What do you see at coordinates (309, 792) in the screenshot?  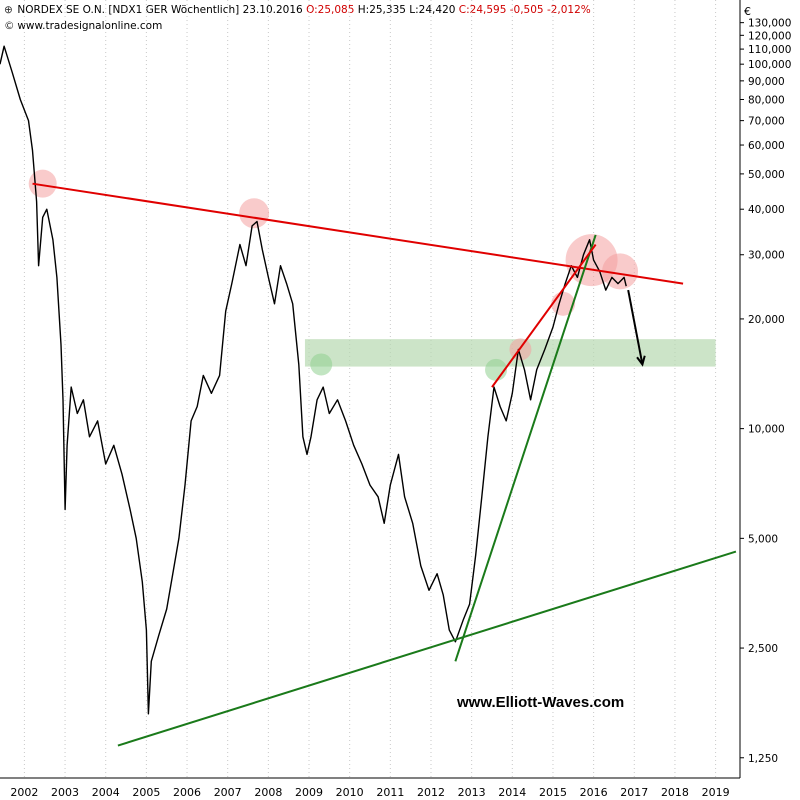 I see `x-tick-label: 2009` at bounding box center [309, 792].